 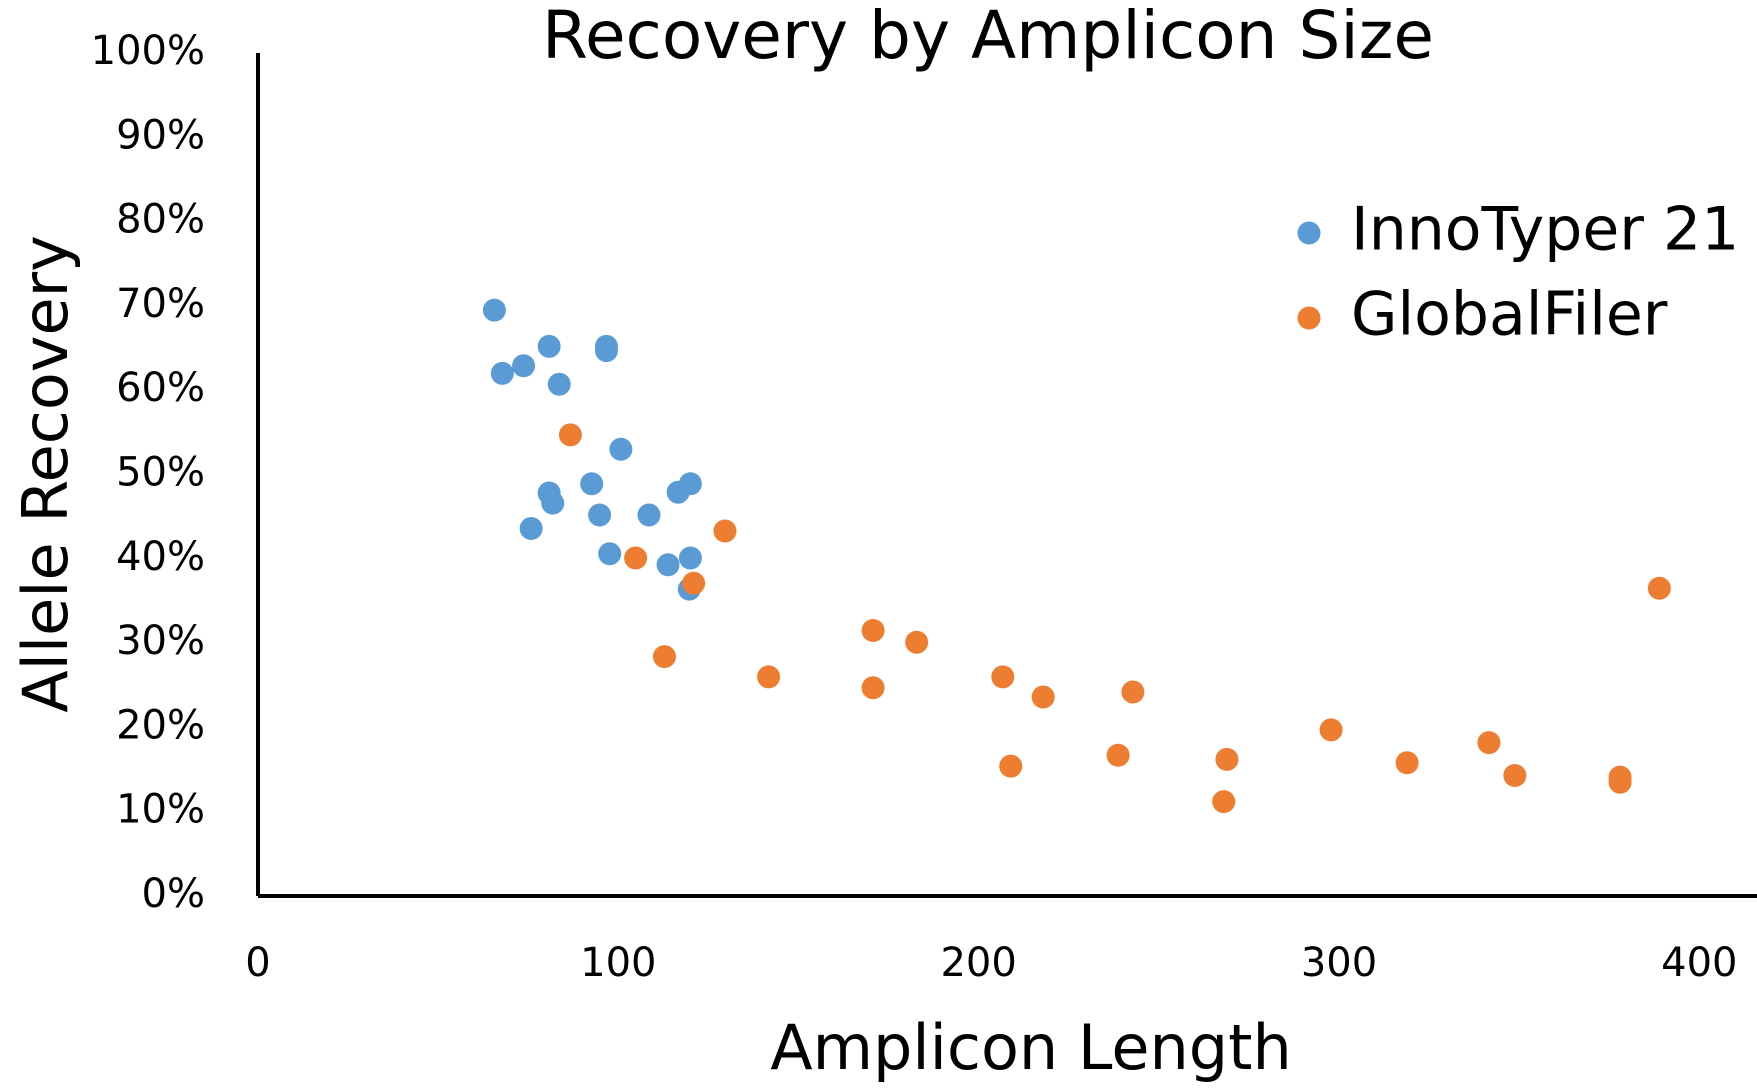 What do you see at coordinates (1699, 963) in the screenshot?
I see `x-tick-label: 400` at bounding box center [1699, 963].